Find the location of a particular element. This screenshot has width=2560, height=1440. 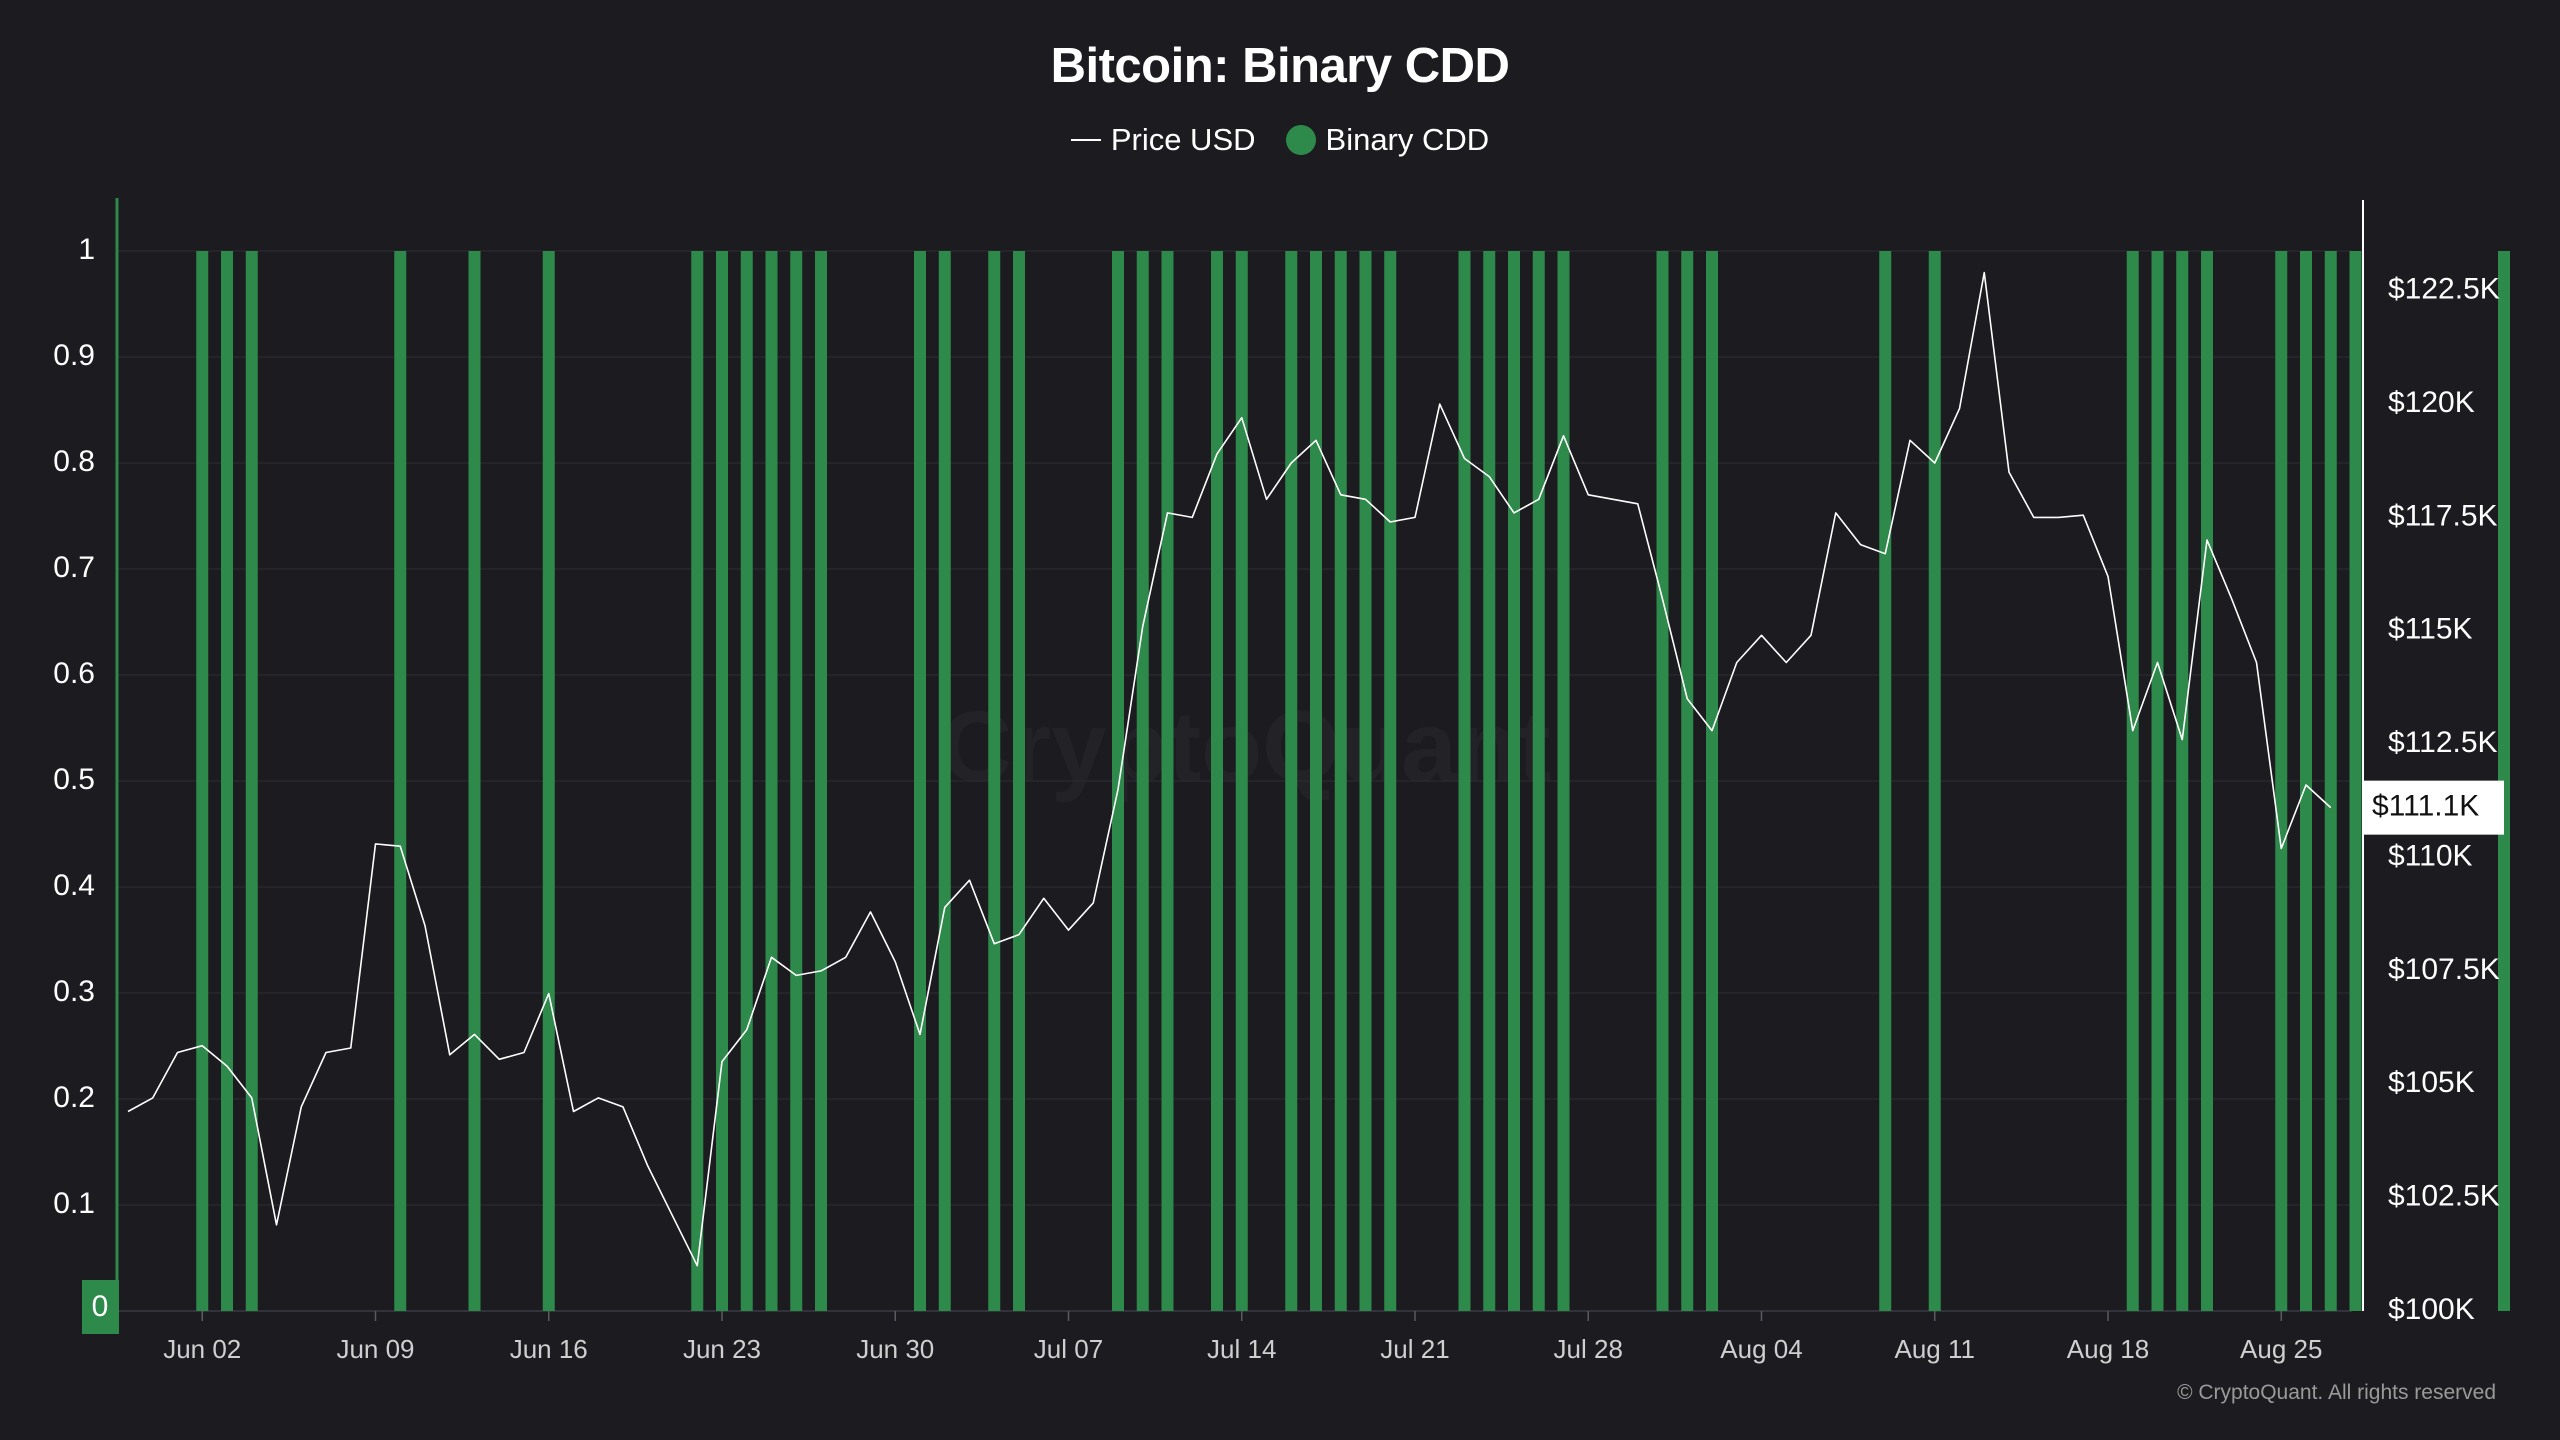

left-tick-label: 1 is located at coordinates (86, 249).